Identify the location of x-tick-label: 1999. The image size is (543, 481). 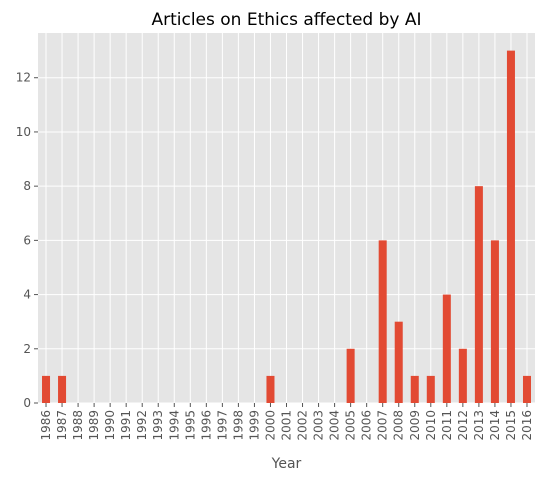
(254, 425).